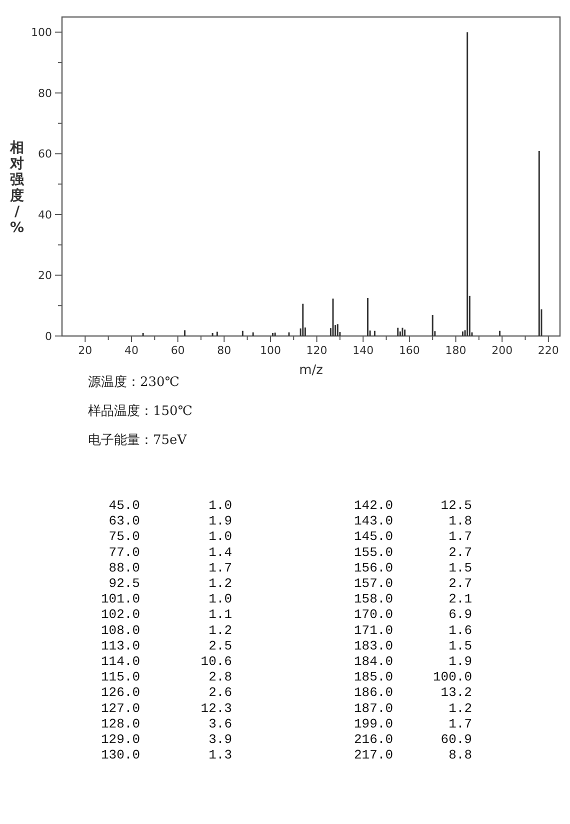 The image size is (570, 824). What do you see at coordinates (317, 350) in the screenshot?
I see `x-tick-label: 120` at bounding box center [317, 350].